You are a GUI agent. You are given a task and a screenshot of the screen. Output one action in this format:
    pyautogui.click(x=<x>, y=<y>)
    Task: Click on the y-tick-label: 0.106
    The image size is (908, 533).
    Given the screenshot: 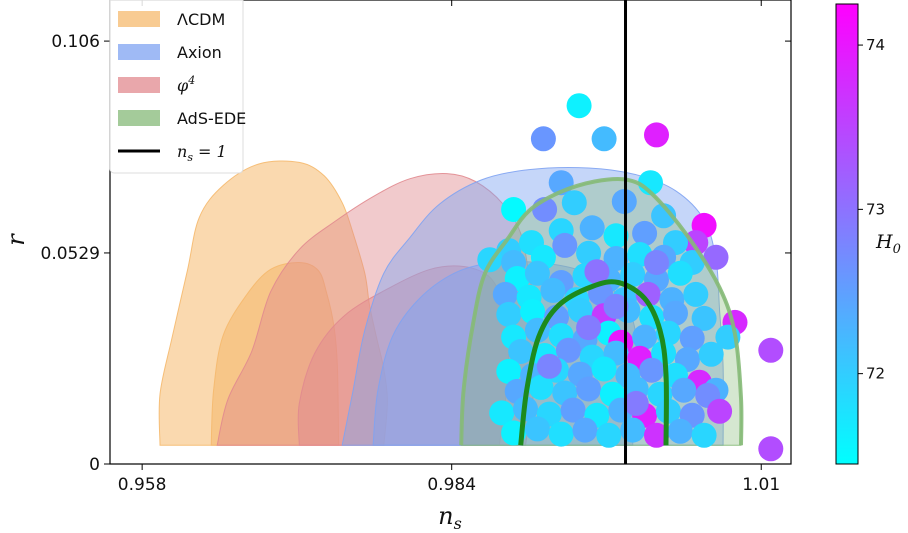 What is the action you would take?
    pyautogui.click(x=75, y=42)
    